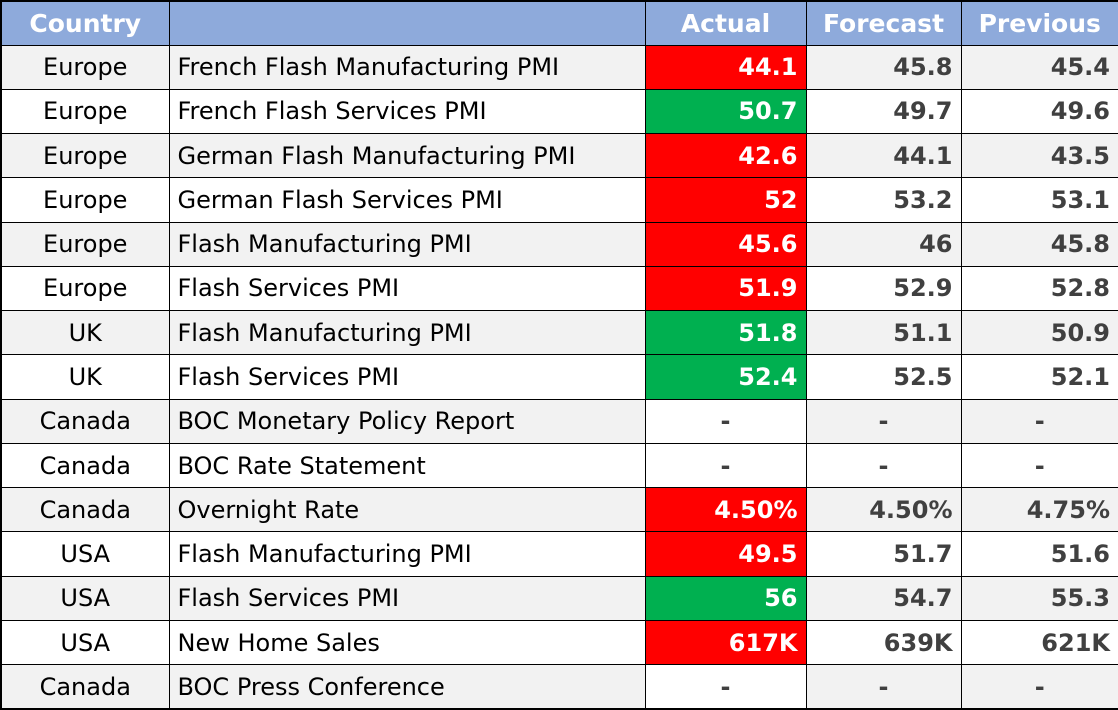 Image resolution: width=1118 pixels, height=710 pixels. Describe the element at coordinates (1039, 23) in the screenshot. I see `header-previous: Previous` at that location.